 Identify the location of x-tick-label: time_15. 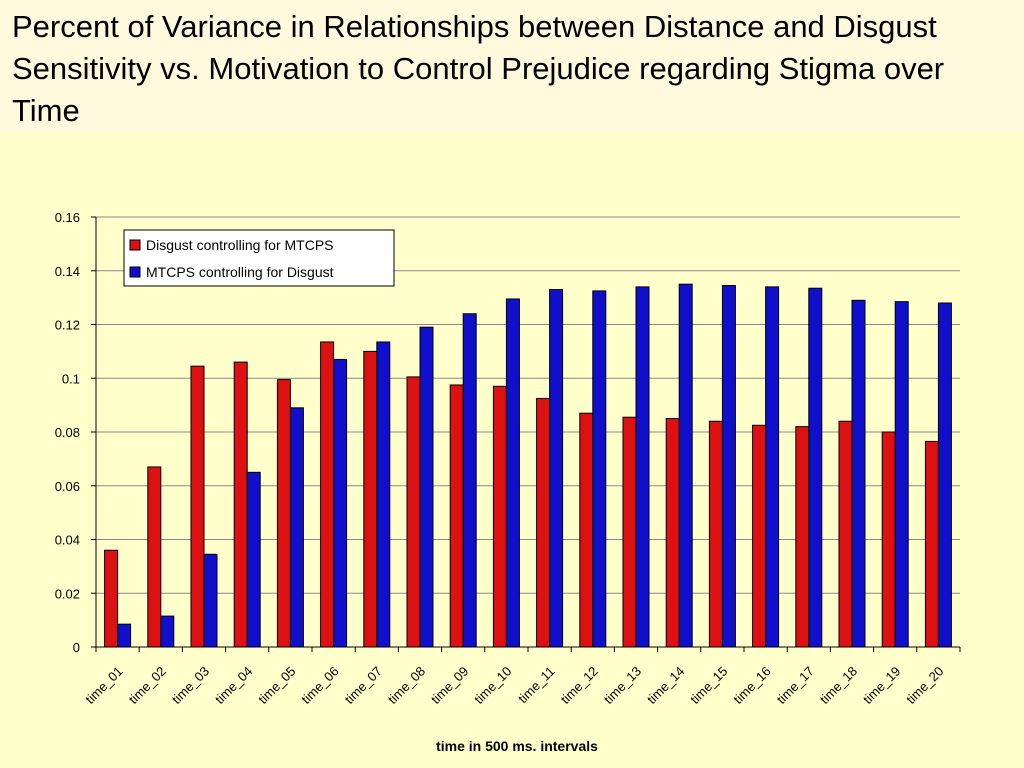
(708, 685).